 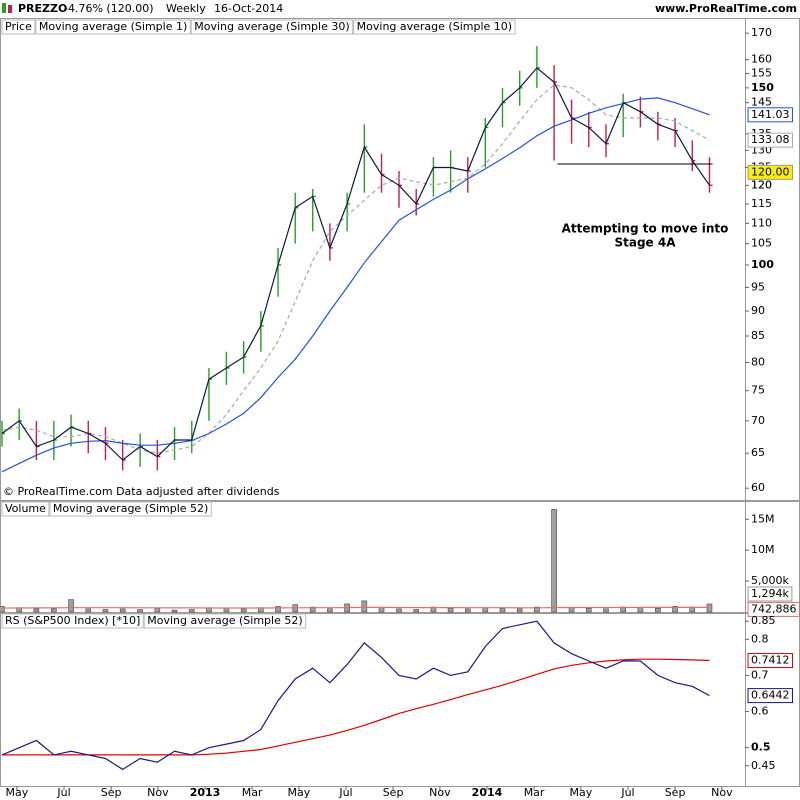 I want to click on y-tick-label: 105, so click(x=761, y=243).